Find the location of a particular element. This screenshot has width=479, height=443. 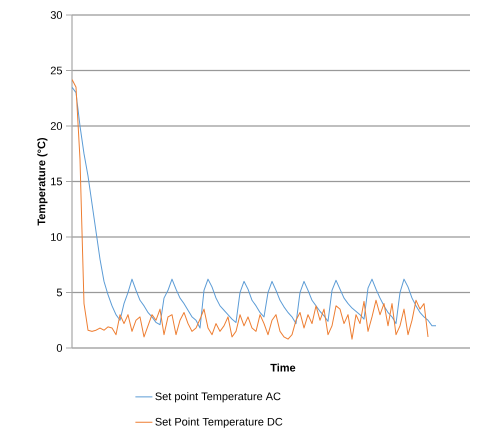

y-tick-label: 10 is located at coordinates (56, 237).